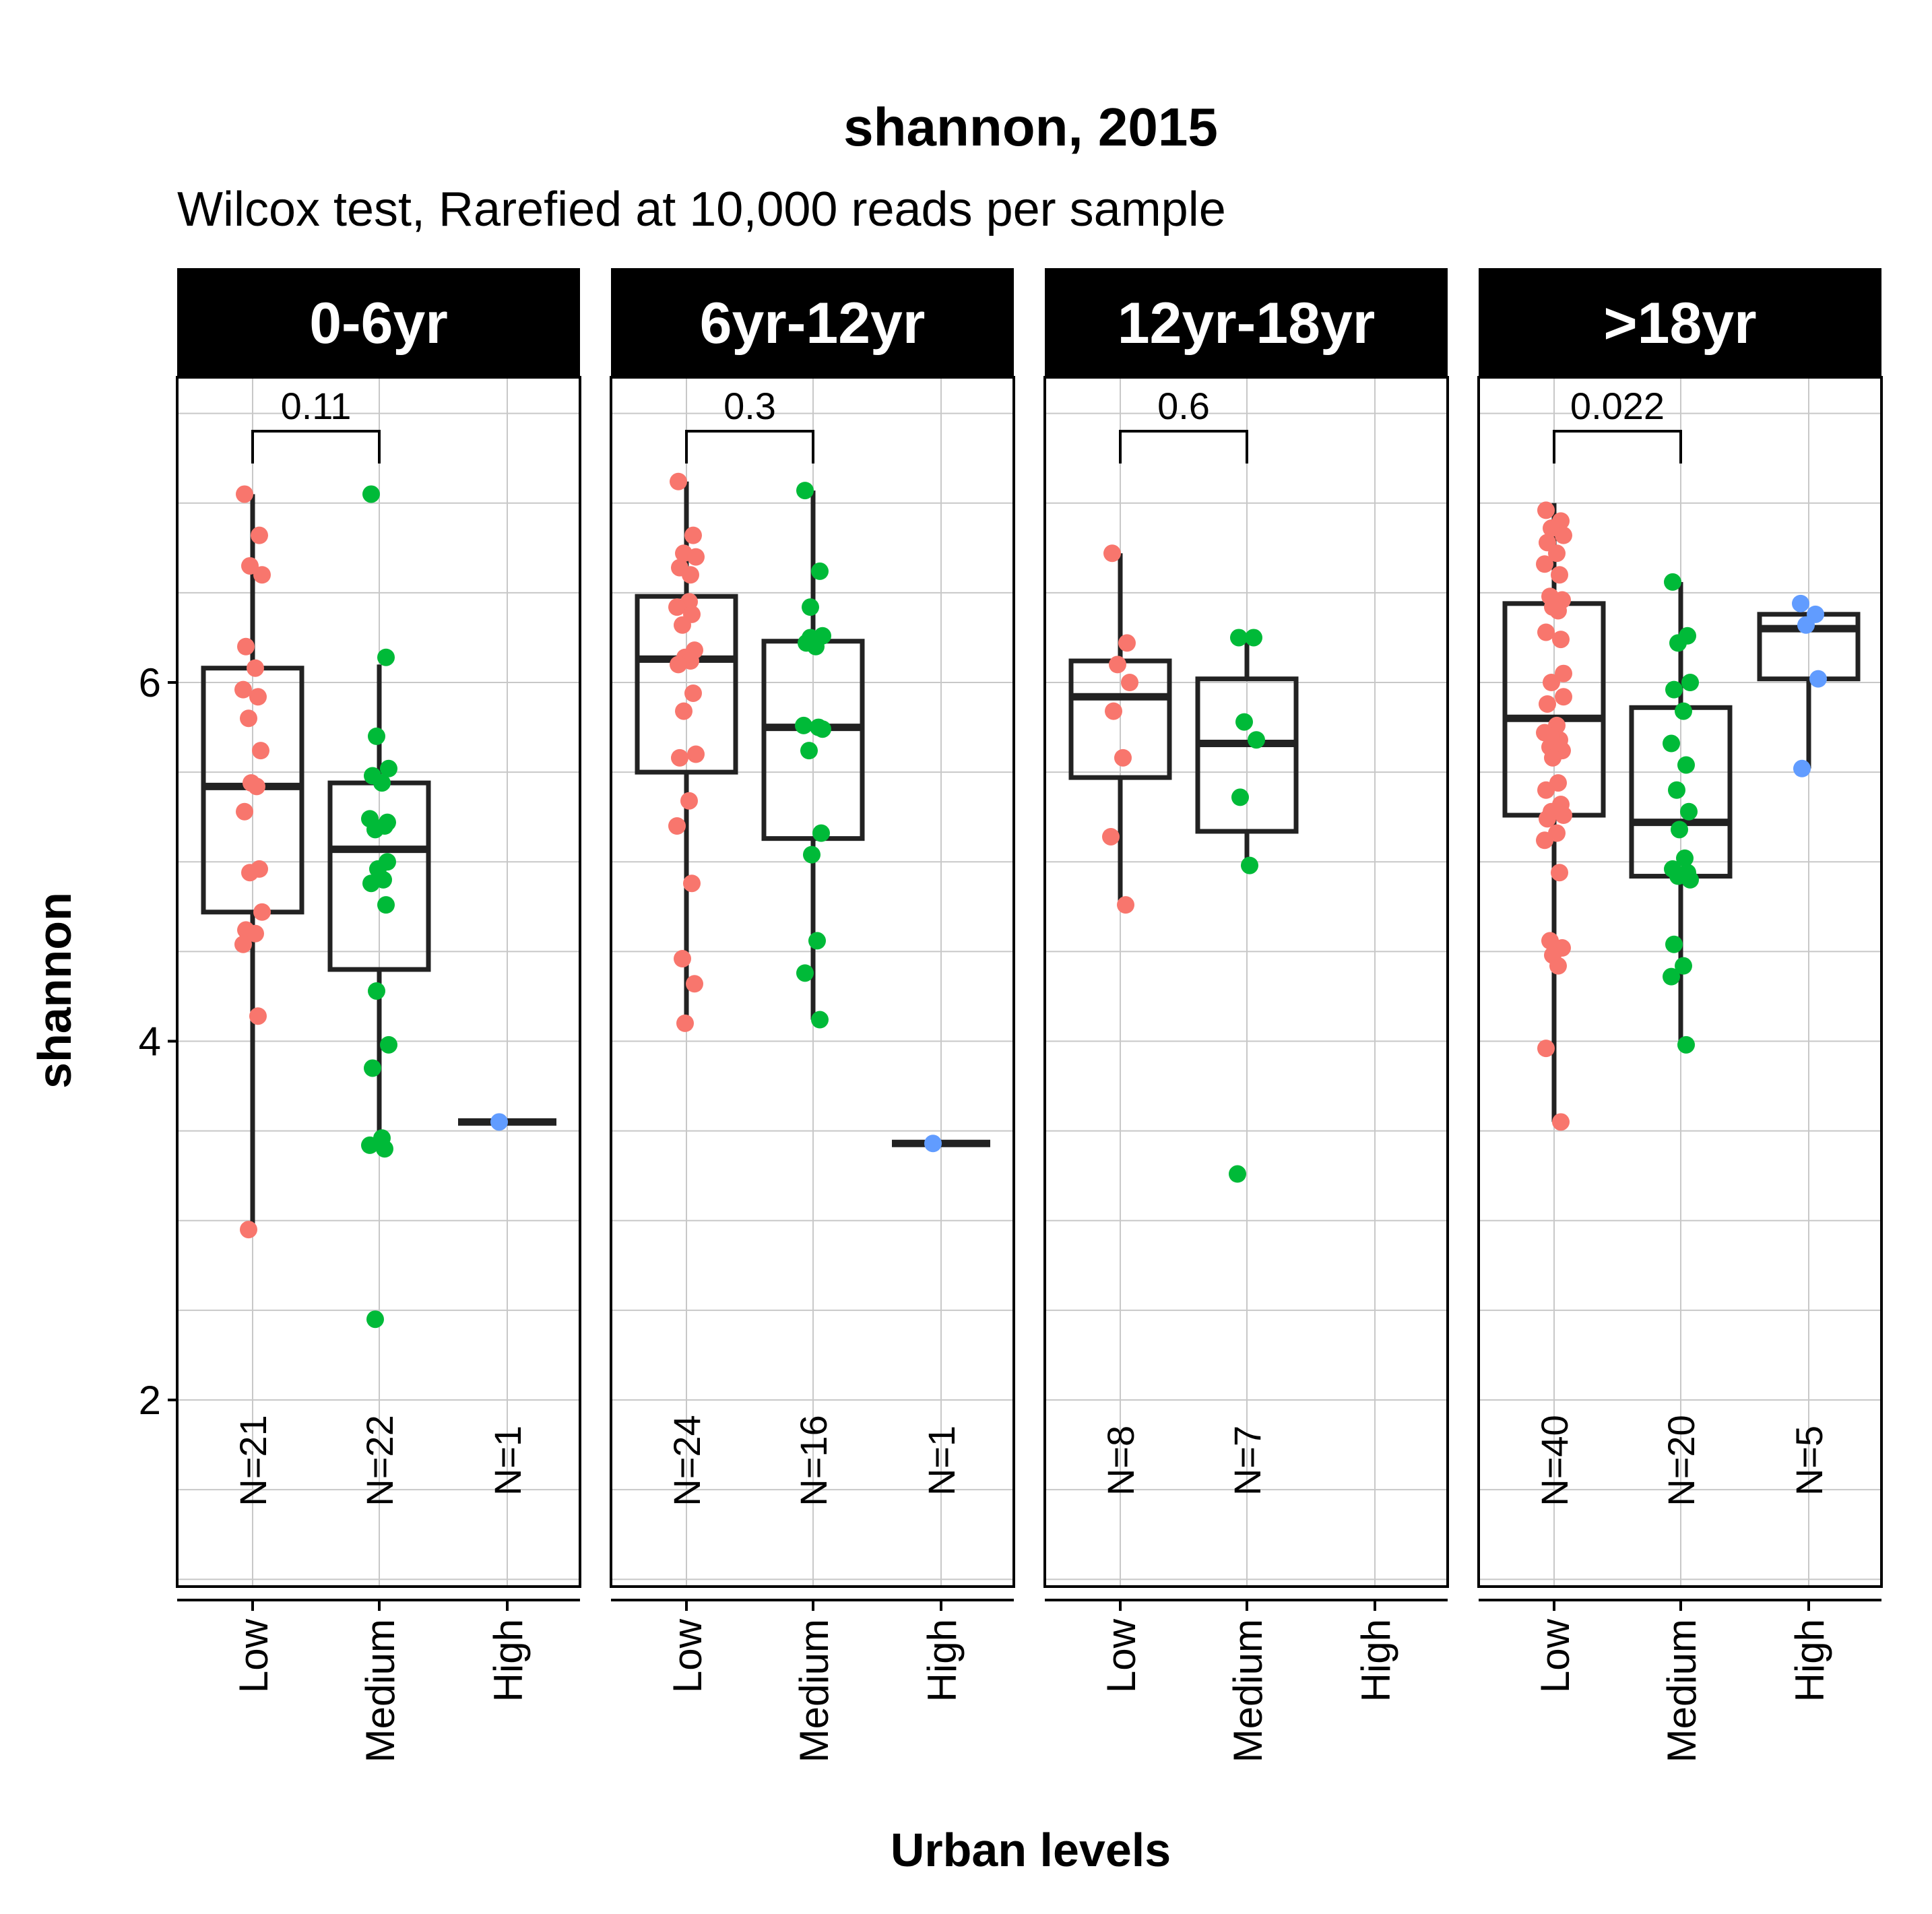  What do you see at coordinates (1681, 1460) in the screenshot?
I see `n-count-label: N=20` at bounding box center [1681, 1460].